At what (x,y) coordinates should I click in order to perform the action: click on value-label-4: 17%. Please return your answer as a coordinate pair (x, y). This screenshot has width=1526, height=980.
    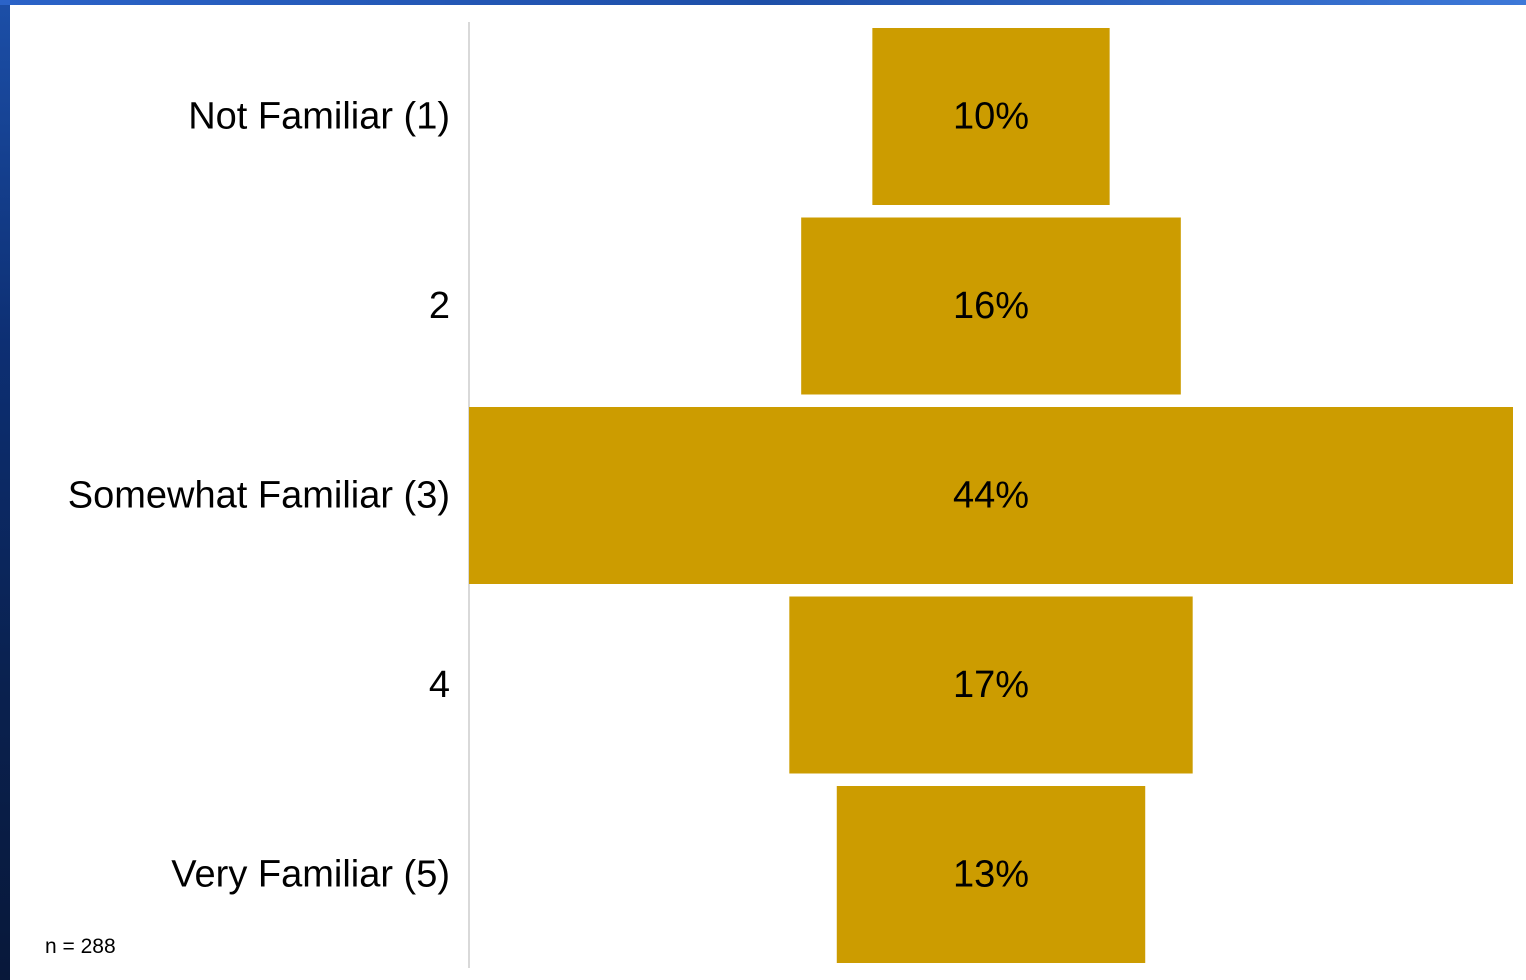
    Looking at the image, I should click on (991, 685).